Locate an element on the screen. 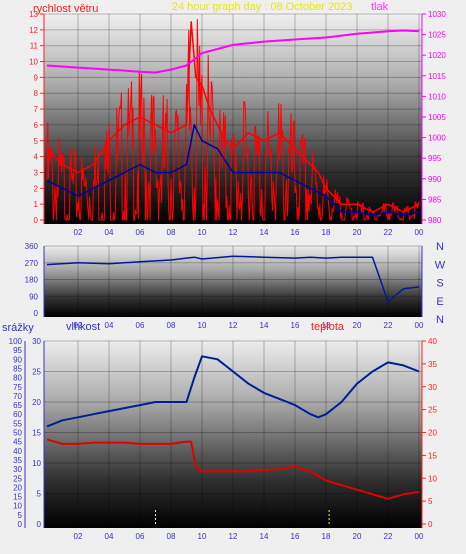 This screenshot has width=466, height=554. wind-y-tick-label: 12 is located at coordinates (33, 30).